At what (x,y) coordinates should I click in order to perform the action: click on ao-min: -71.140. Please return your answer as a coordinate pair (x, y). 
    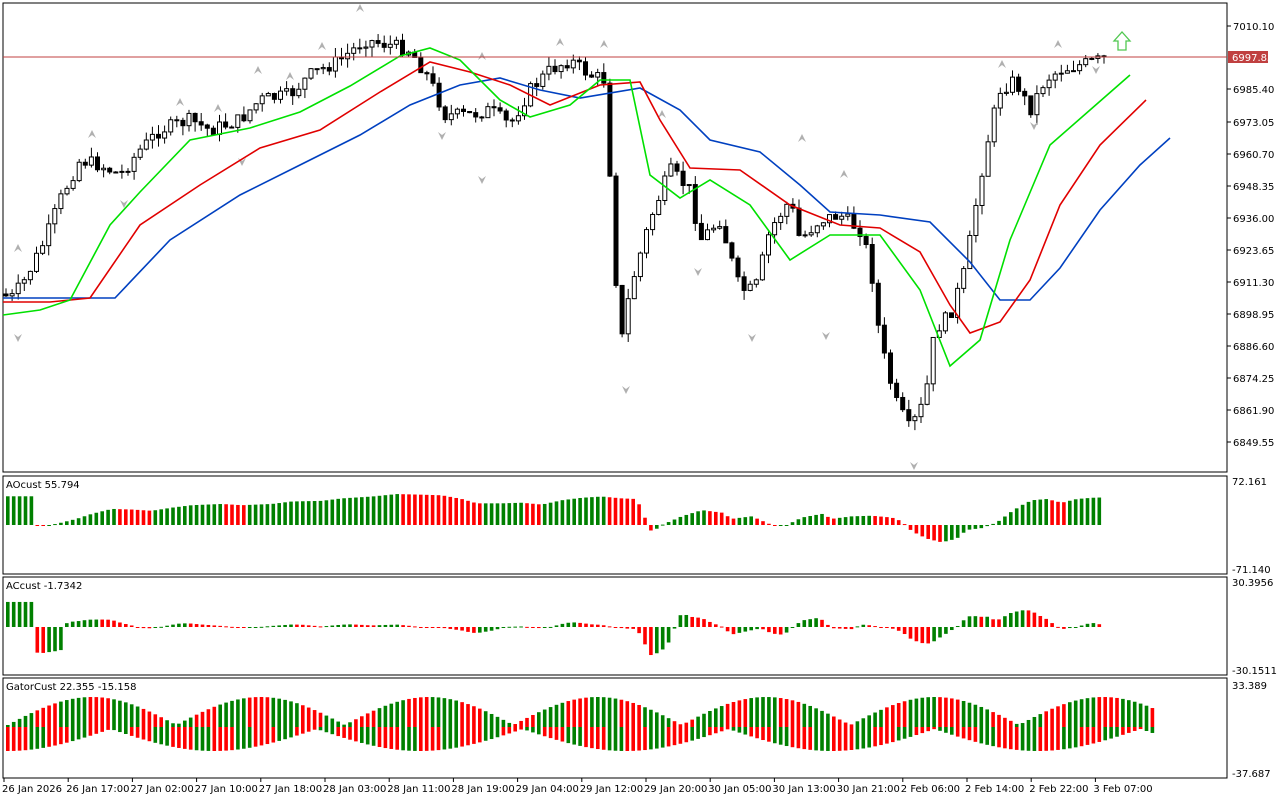
    Looking at the image, I should click on (1251, 570).